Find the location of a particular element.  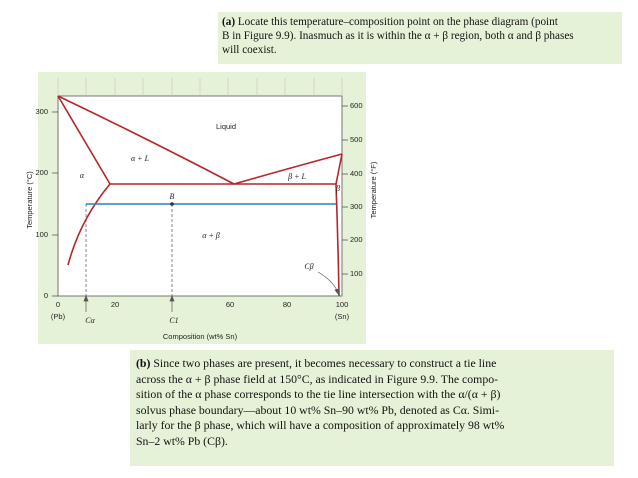

y2-tick-label: 100 is located at coordinates (356, 273).